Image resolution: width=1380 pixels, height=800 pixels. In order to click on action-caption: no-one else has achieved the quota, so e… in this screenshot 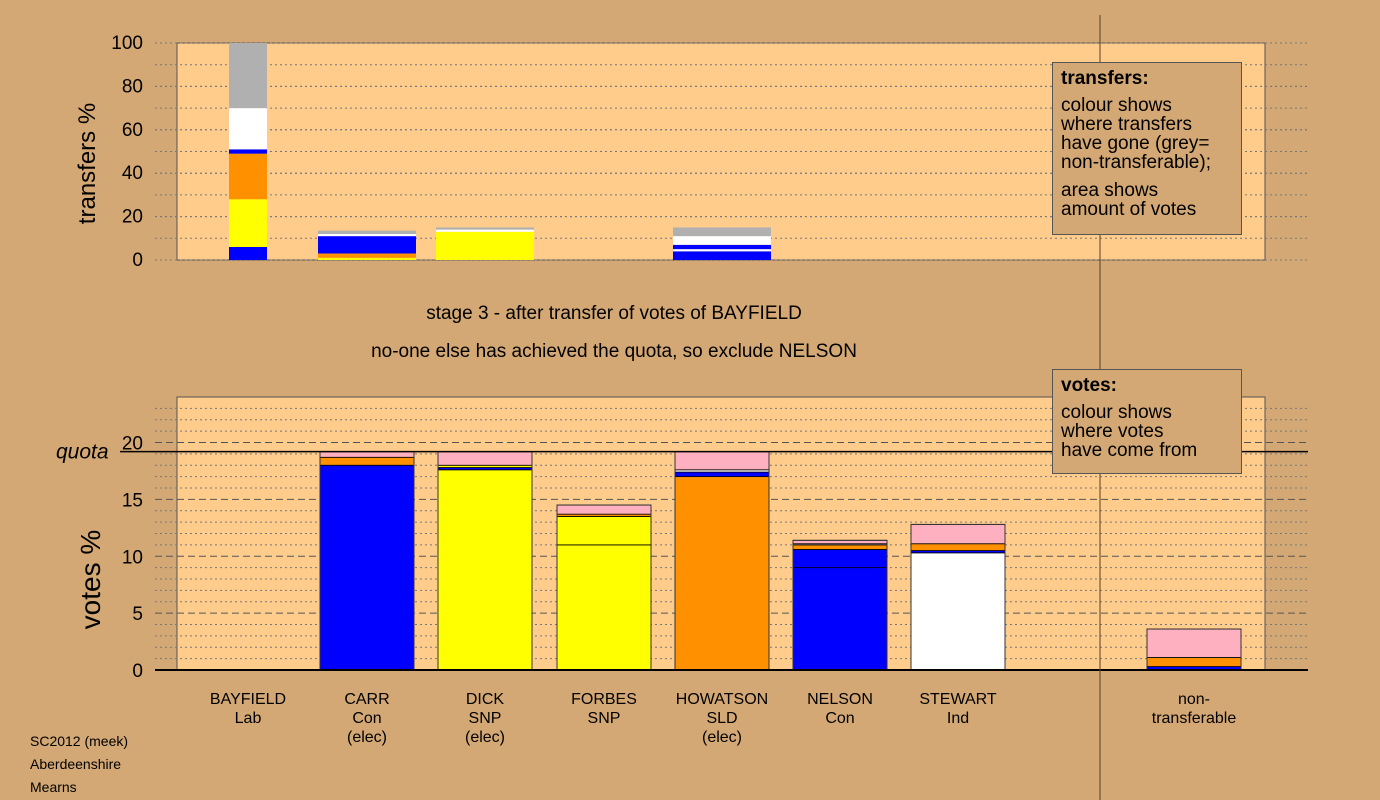, I will do `click(614, 351)`.